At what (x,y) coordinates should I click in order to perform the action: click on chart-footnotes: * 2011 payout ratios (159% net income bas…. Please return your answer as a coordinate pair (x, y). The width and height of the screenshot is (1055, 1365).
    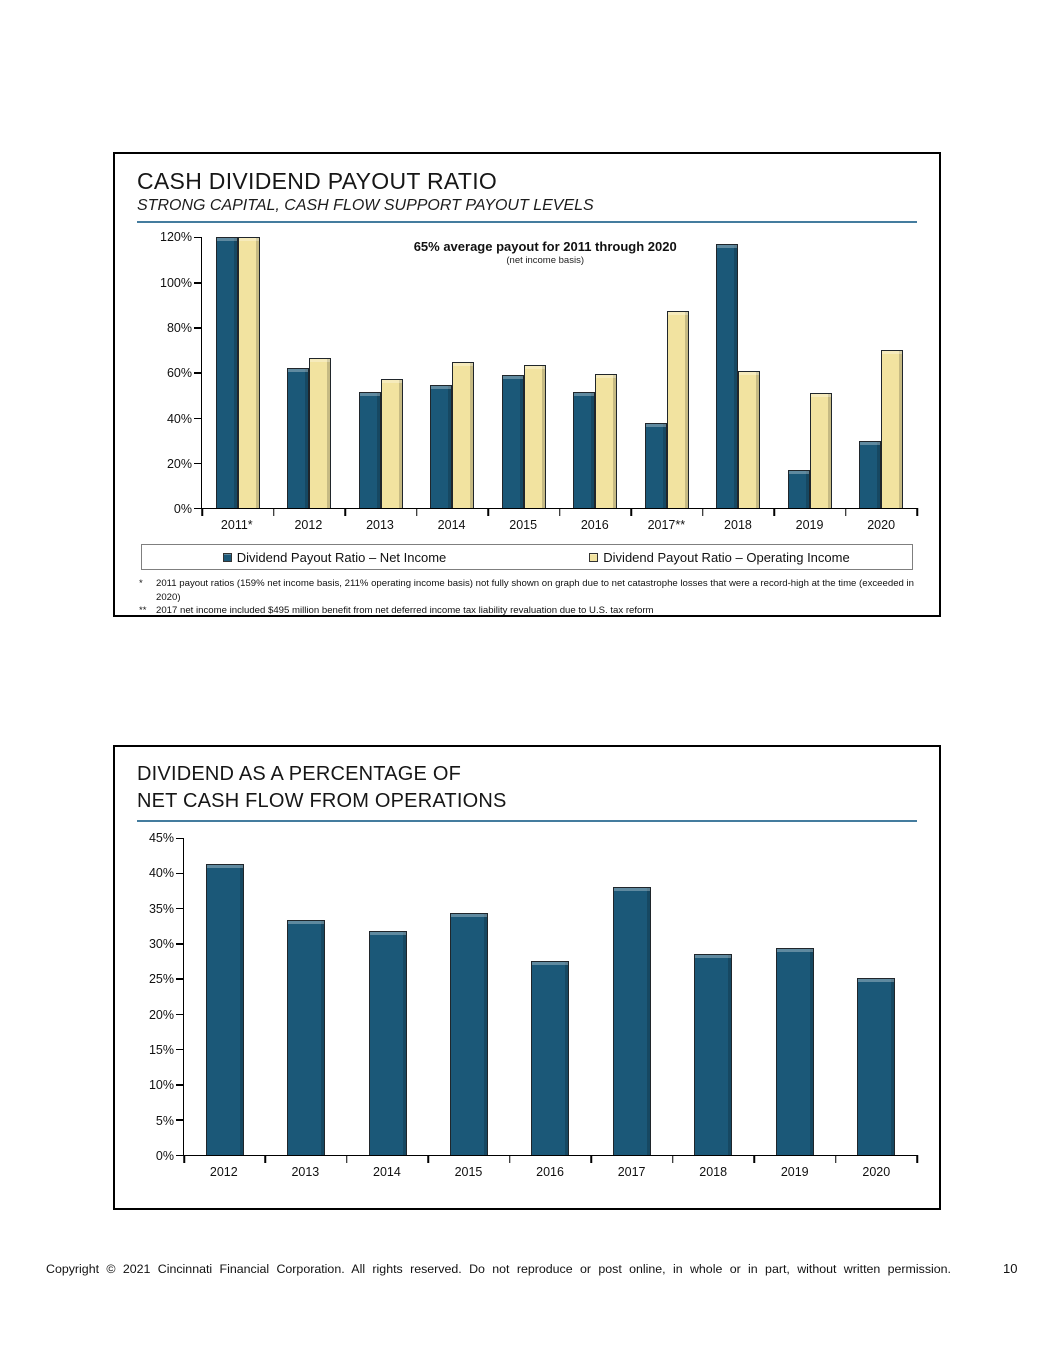
    Looking at the image, I should click on (527, 597).